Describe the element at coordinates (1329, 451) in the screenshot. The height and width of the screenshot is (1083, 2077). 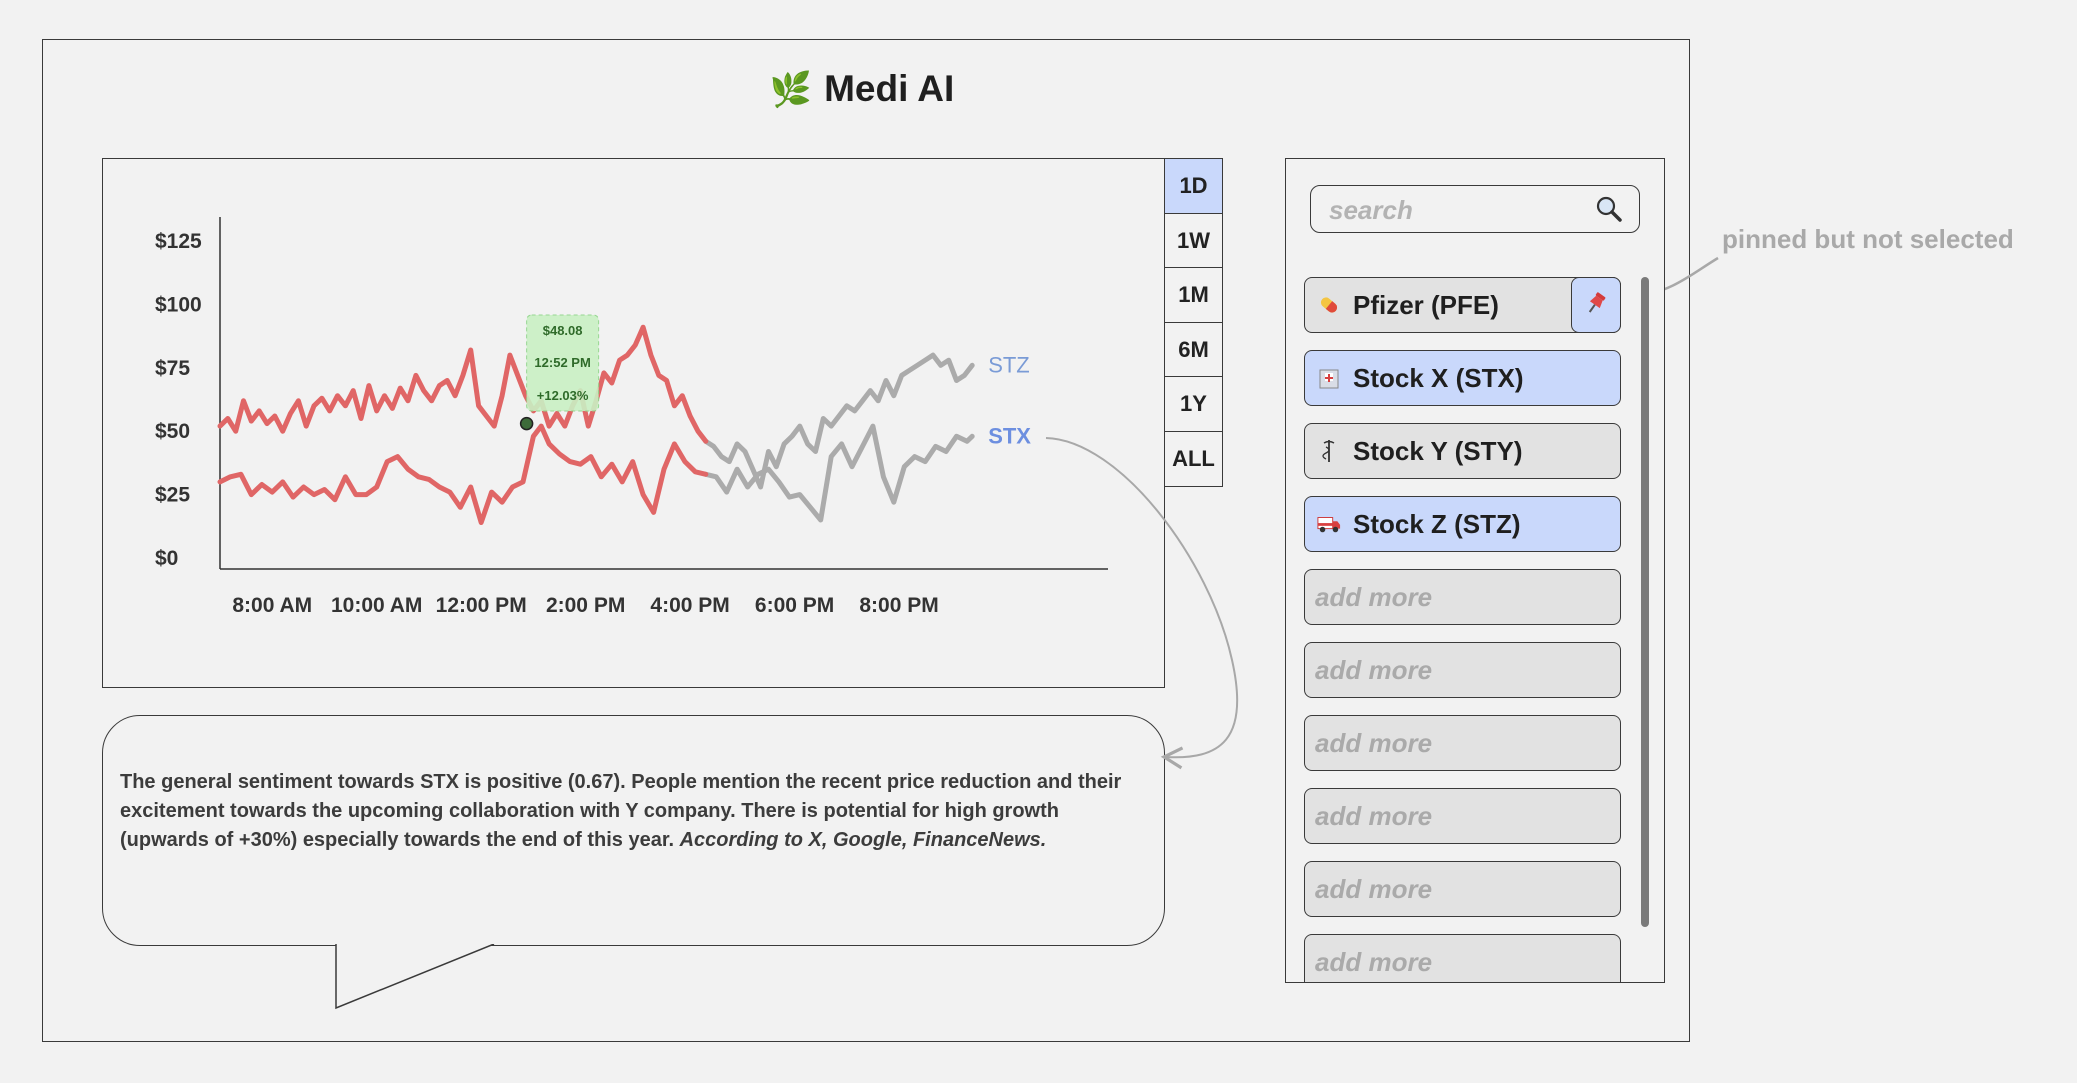
I see `caduceus-icon` at that location.